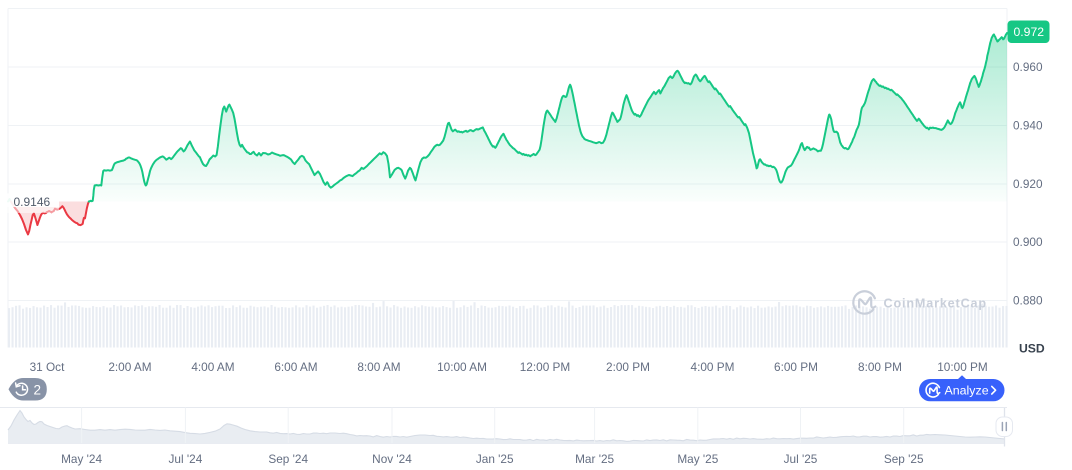 The height and width of the screenshot is (470, 1072). What do you see at coordinates (47, 367) in the screenshot?
I see `svg-text: 31 Oct` at bounding box center [47, 367].